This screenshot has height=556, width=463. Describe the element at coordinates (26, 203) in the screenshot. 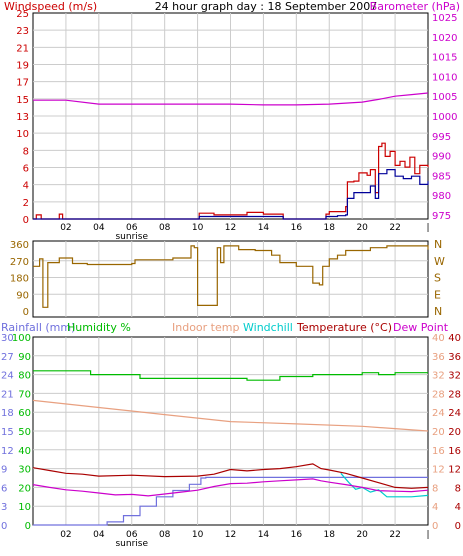

I see `windspeed-tick-label: 2` at that location.